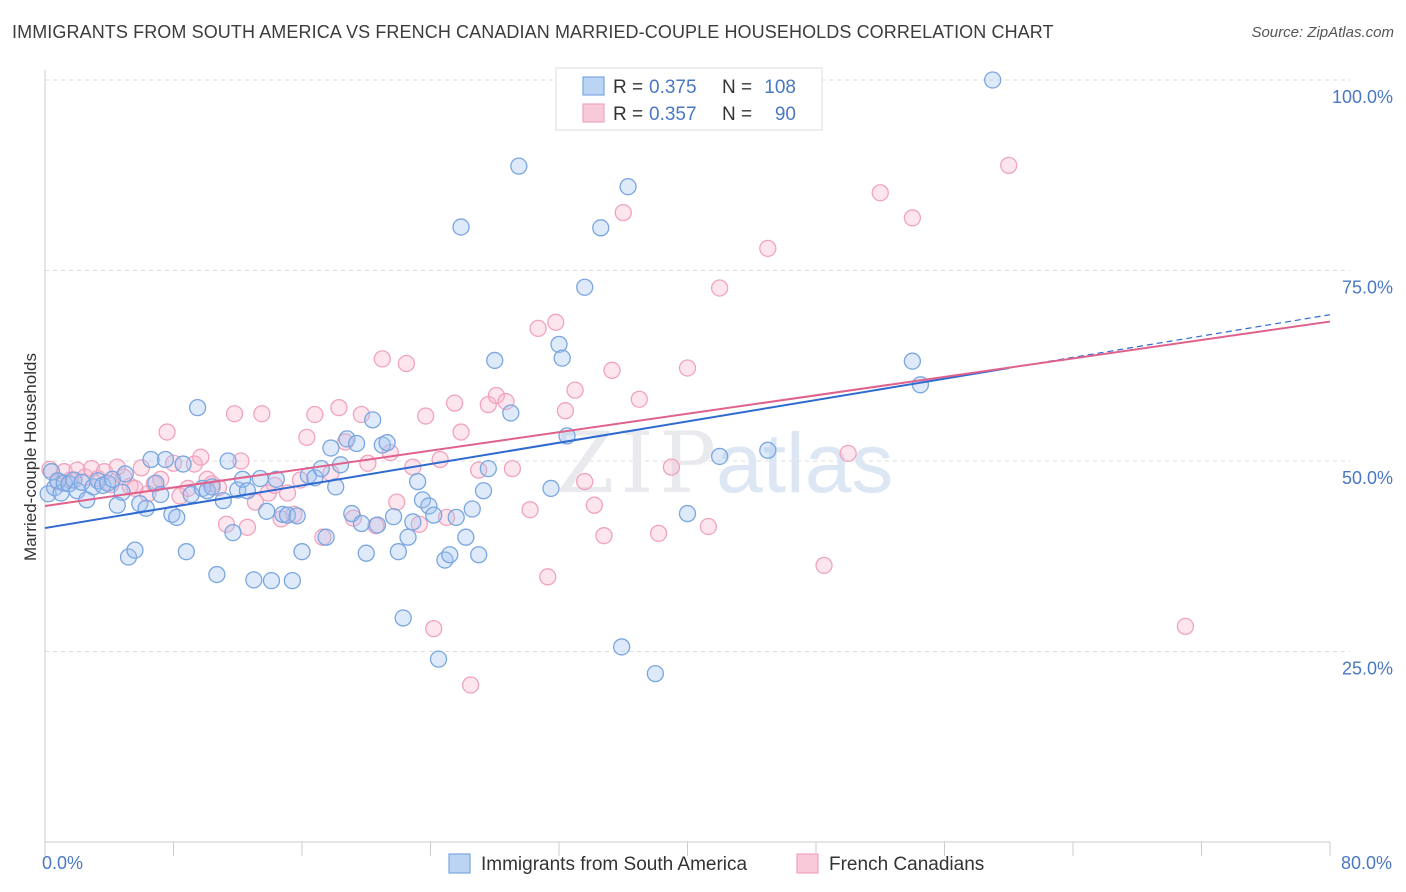  I want to click on y-tick-label-75: 75.0%, so click(1367, 288).